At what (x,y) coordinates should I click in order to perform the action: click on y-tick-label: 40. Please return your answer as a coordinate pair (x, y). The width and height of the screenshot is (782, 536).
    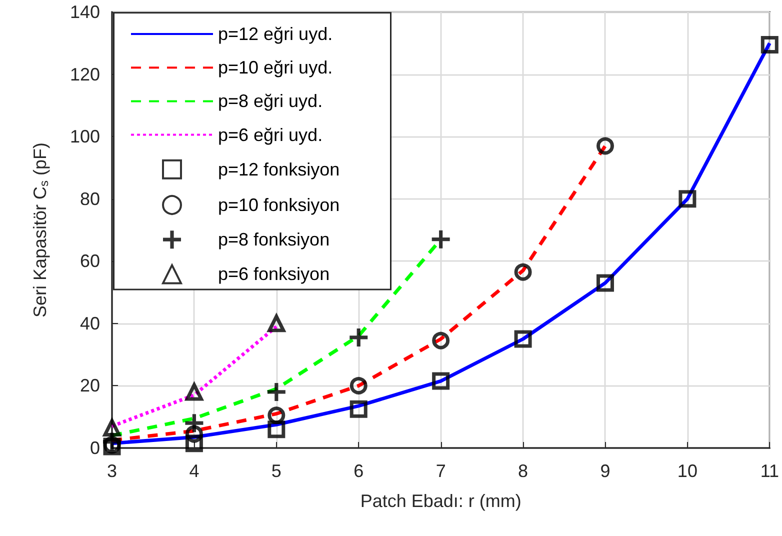
    Looking at the image, I should click on (90, 323).